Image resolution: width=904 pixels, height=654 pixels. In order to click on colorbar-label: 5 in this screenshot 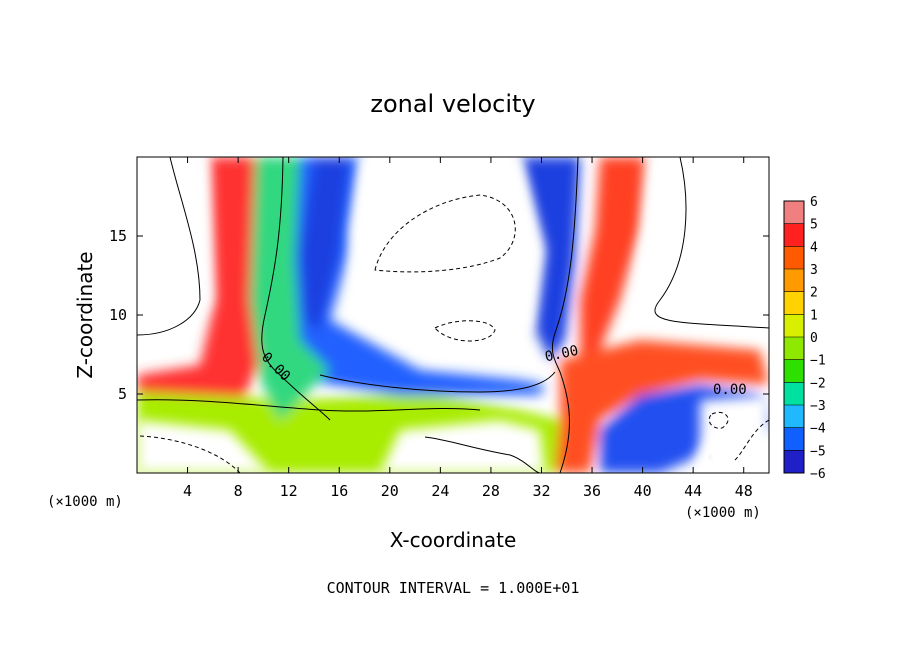, I will do `click(814, 225)`.